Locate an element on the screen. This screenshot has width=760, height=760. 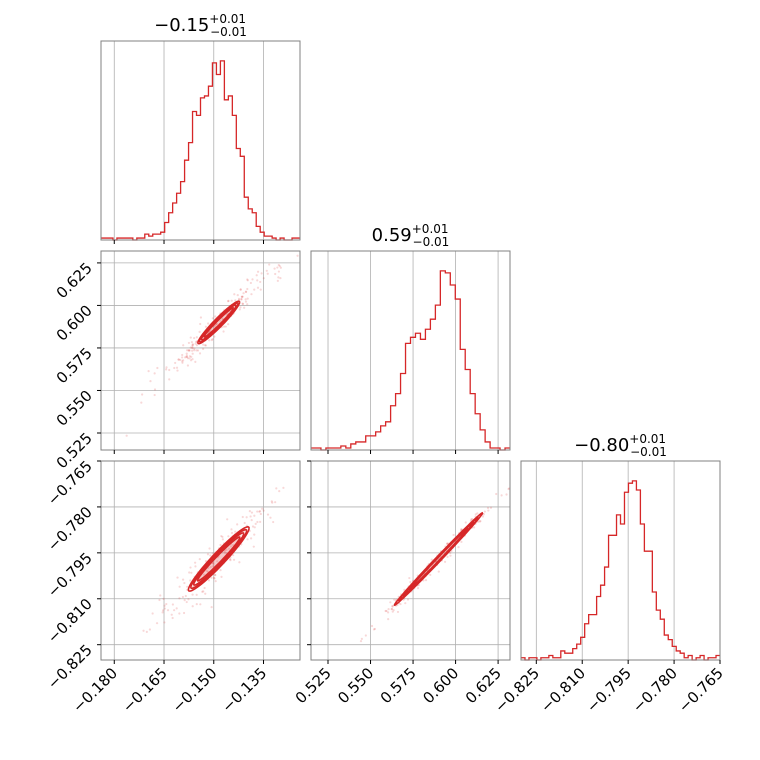
x-tick-label: 0.575 is located at coordinates (398, 685).